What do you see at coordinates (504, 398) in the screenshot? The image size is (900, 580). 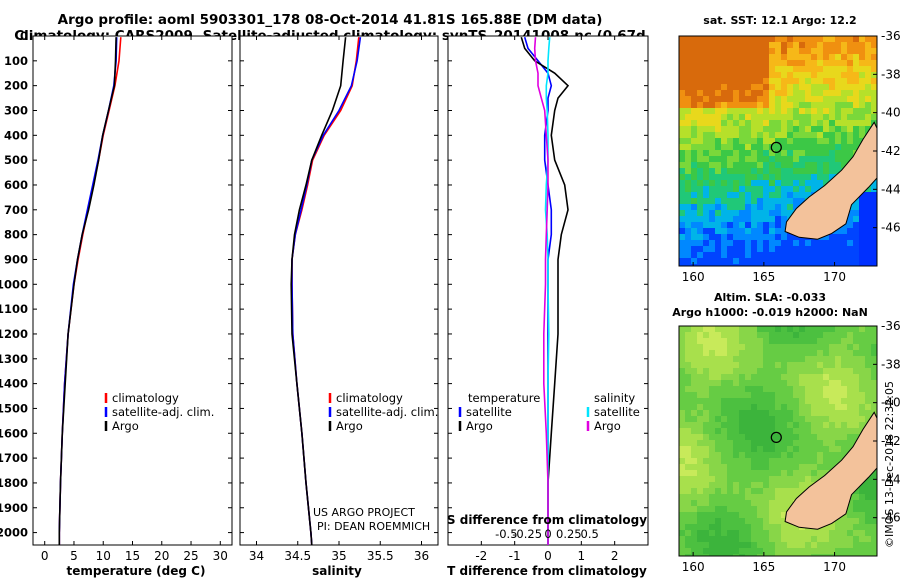 I see `legend-title-temperature: temperature` at bounding box center [504, 398].